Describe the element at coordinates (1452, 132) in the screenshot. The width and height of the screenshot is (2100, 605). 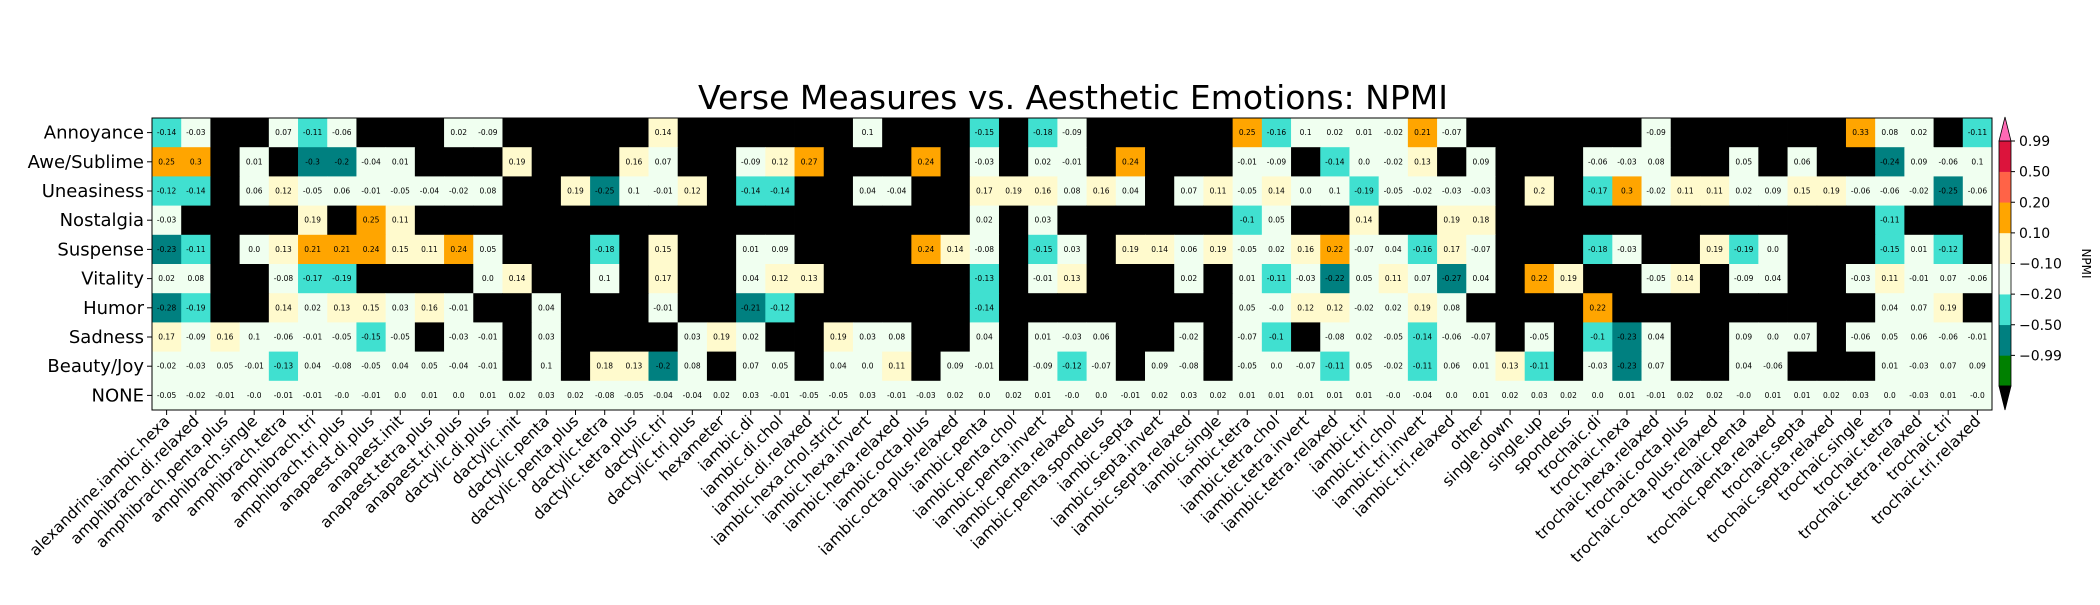
I see `cell-value-label: -0.07` at that location.